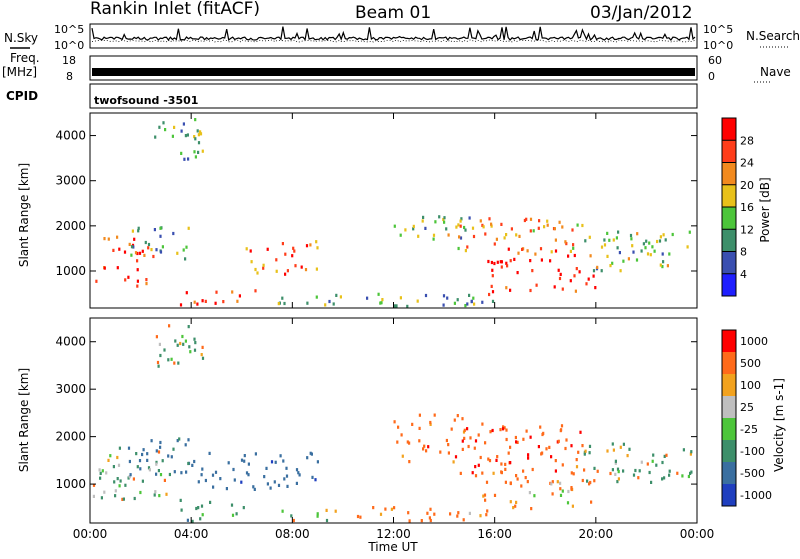  I want to click on x-tick-label: 00:00, so click(697, 534).